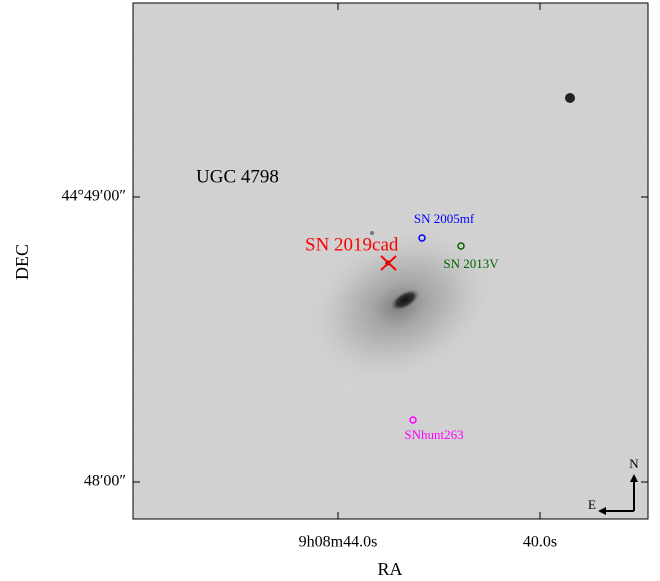 Image resolution: width=660 pixels, height=581 pixels. Describe the element at coordinates (389, 569) in the screenshot. I see `x-axis-label: RA` at that location.